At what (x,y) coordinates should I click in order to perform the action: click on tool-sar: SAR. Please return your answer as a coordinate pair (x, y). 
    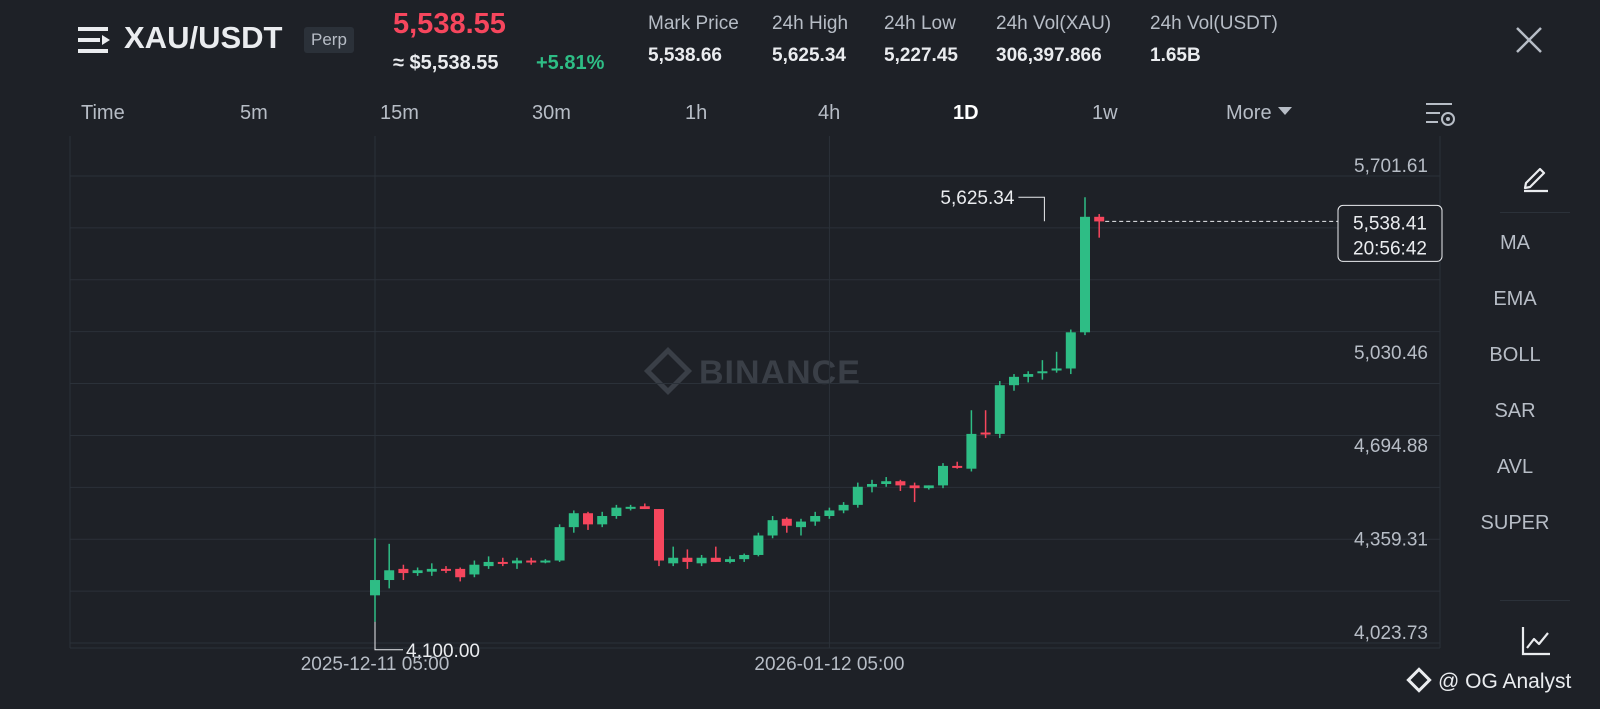
    Looking at the image, I should click on (1515, 411).